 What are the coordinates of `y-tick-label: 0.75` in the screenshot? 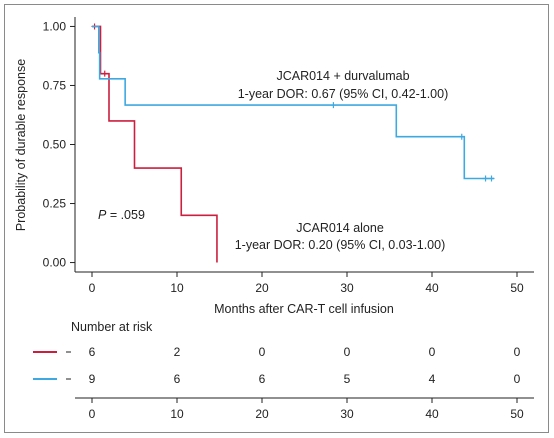 It's located at (55, 85).